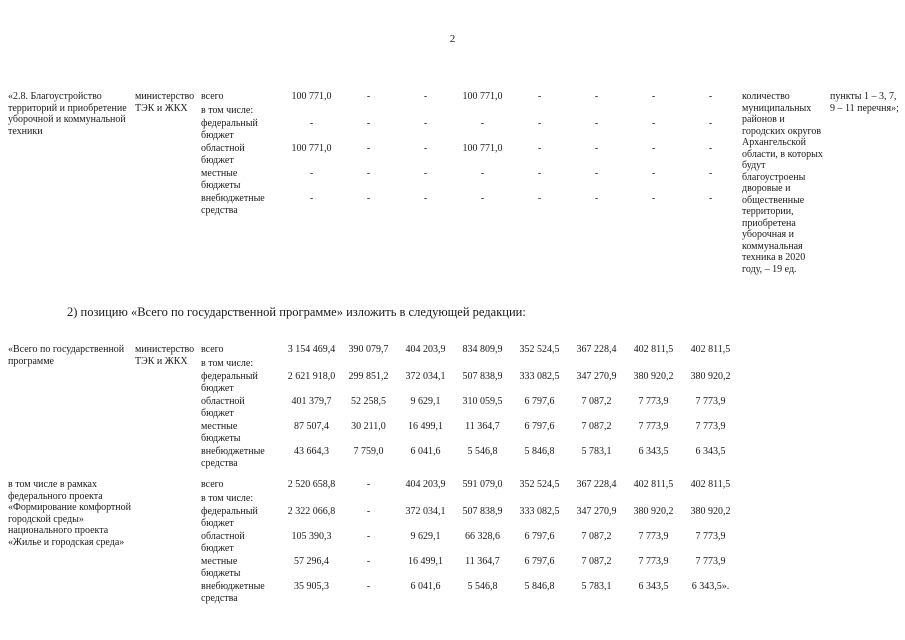 The height and width of the screenshot is (640, 905). I want to click on amount-cell: 5 783,1, so click(596, 451).